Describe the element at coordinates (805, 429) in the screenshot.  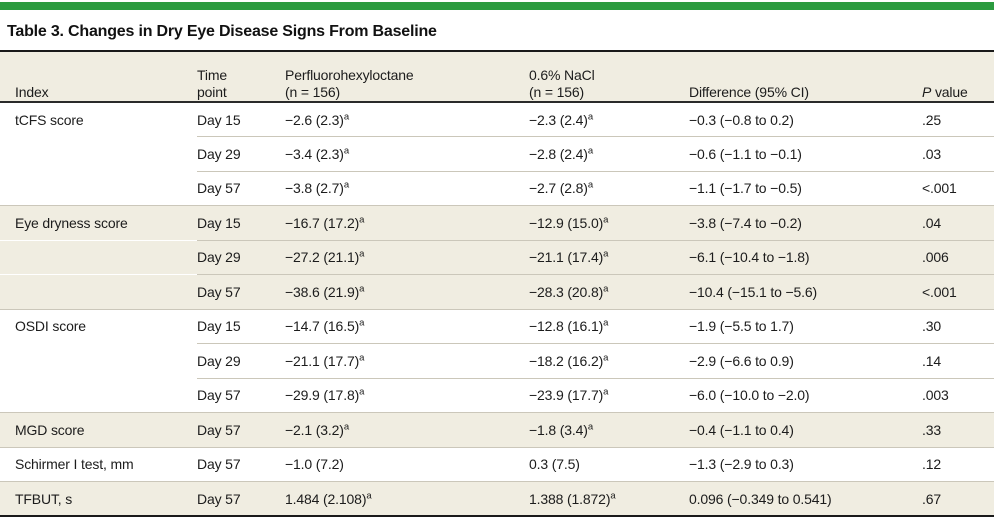
I see `cell-difference: −0.4 (−1.1 to 0.4)` at that location.